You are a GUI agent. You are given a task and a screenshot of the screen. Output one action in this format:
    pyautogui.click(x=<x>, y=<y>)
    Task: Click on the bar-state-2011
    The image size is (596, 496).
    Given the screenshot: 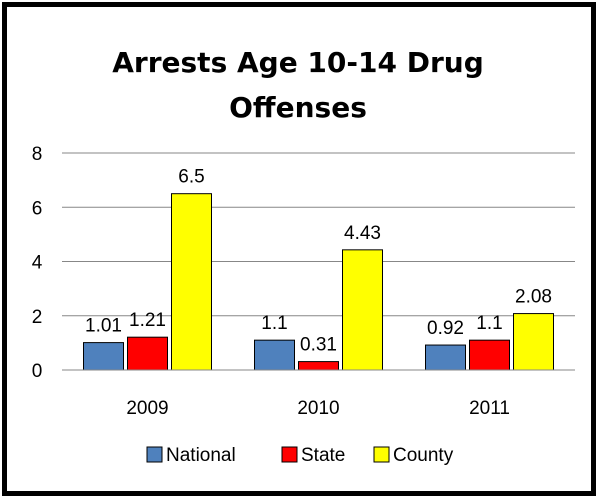 What is the action you would take?
    pyautogui.click(x=489, y=355)
    